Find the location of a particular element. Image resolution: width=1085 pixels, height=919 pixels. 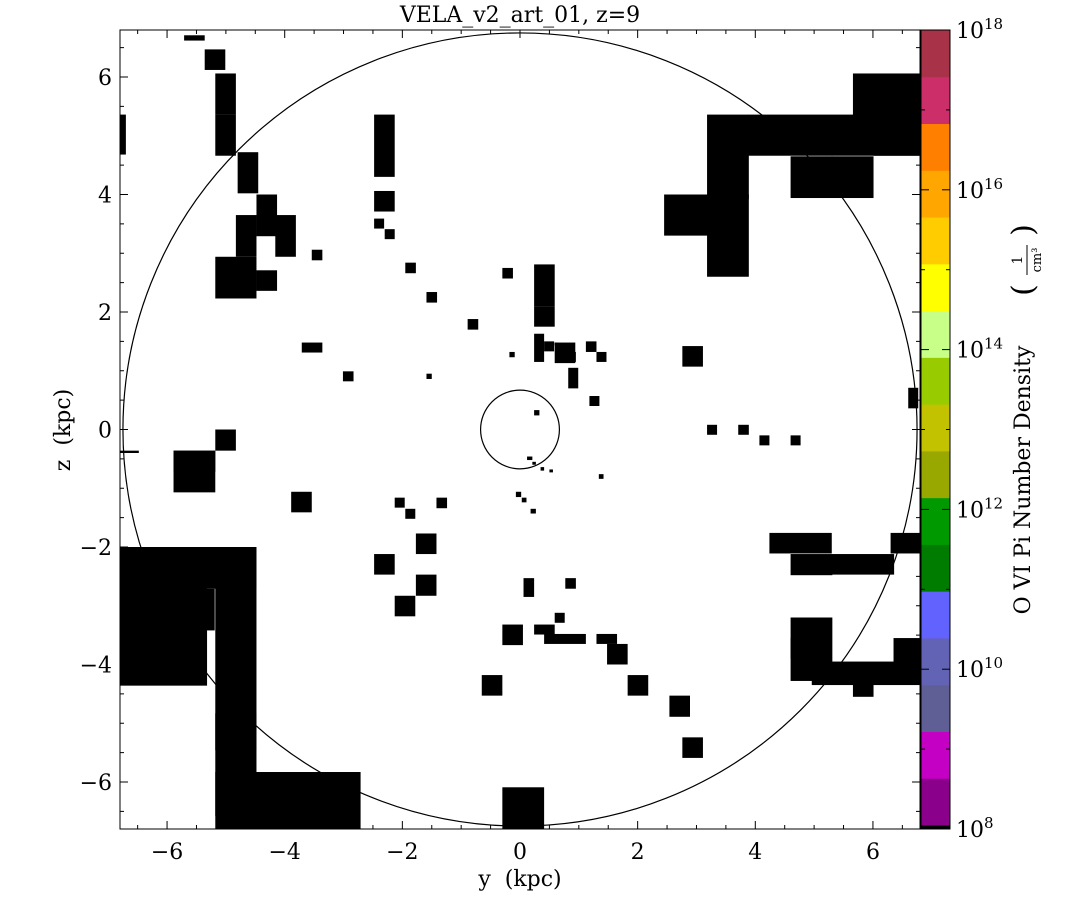

colorbar is located at coordinates (935, 429).